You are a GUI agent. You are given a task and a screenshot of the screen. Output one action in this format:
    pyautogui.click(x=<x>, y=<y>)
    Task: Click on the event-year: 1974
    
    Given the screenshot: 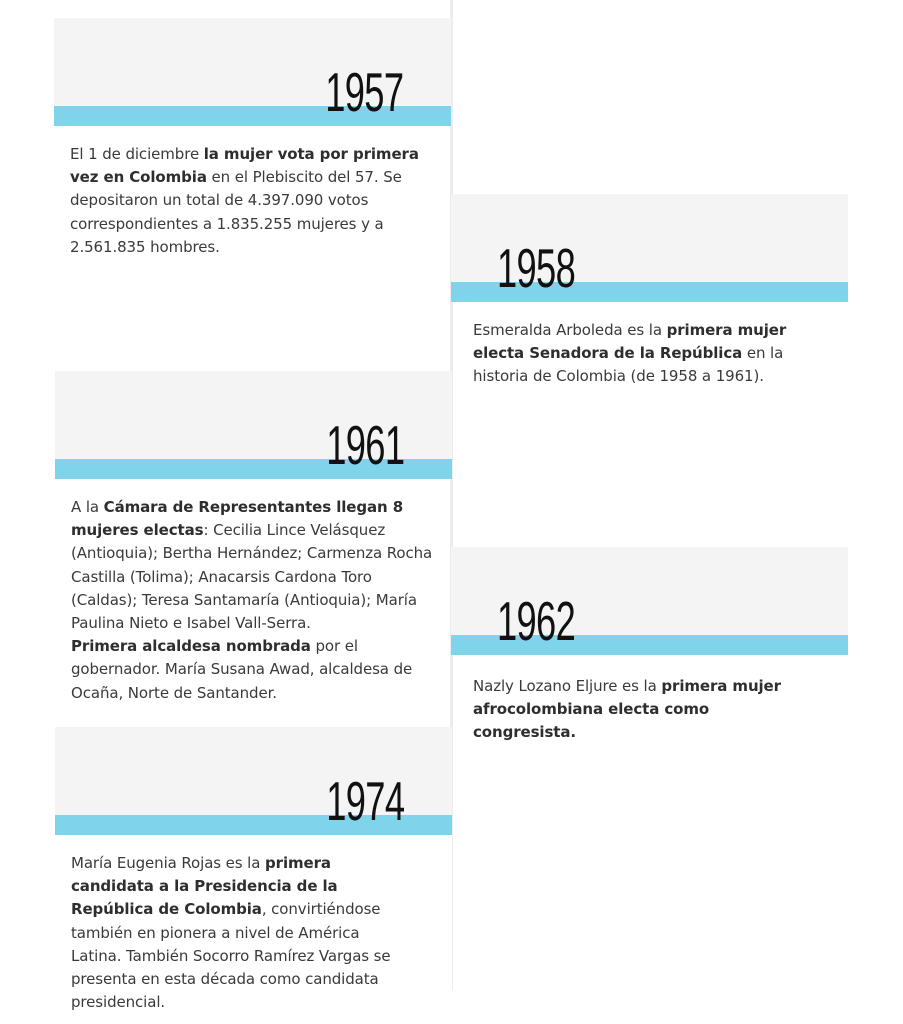 What is the action you would take?
    pyautogui.click(x=365, y=801)
    